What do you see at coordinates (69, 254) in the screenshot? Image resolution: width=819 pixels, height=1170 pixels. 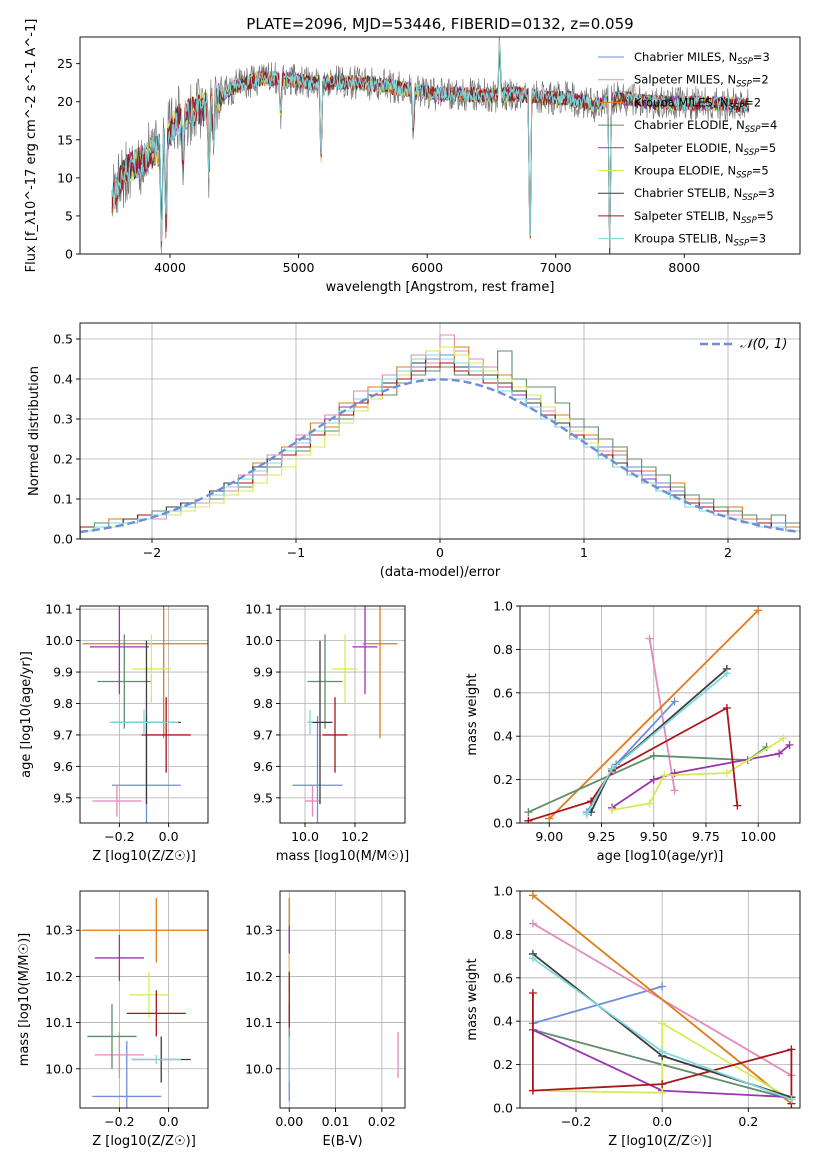 I see `y-tick-label: 0` at bounding box center [69, 254].